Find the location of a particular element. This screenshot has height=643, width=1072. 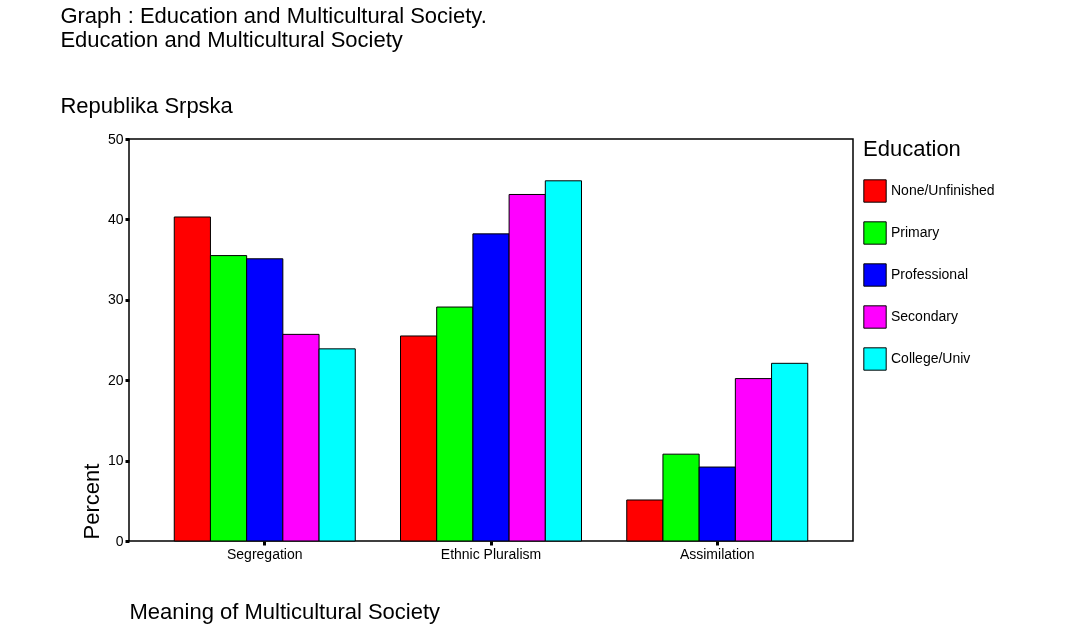

chart-subtitle: Republika Srpska is located at coordinates (147, 105).